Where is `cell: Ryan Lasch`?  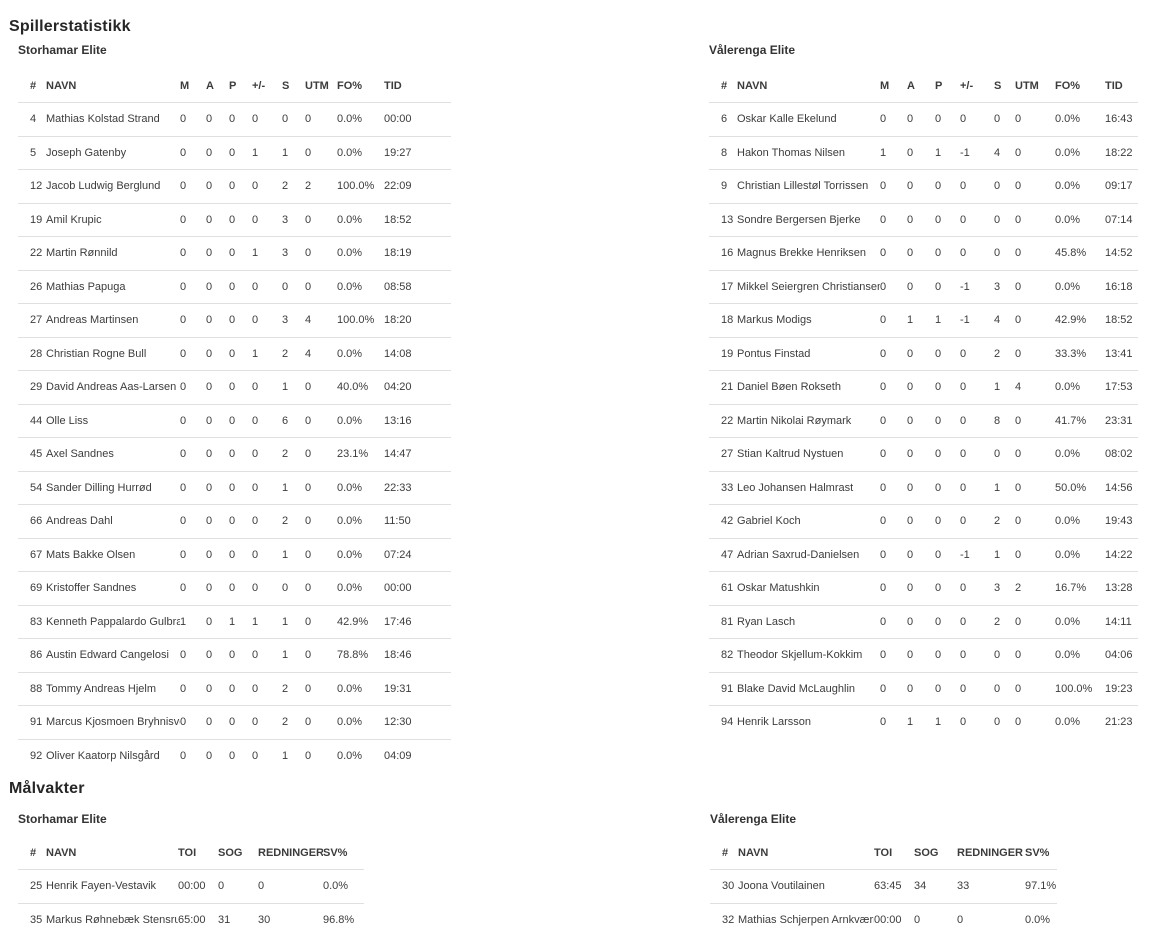 cell: Ryan Lasch is located at coordinates (808, 622).